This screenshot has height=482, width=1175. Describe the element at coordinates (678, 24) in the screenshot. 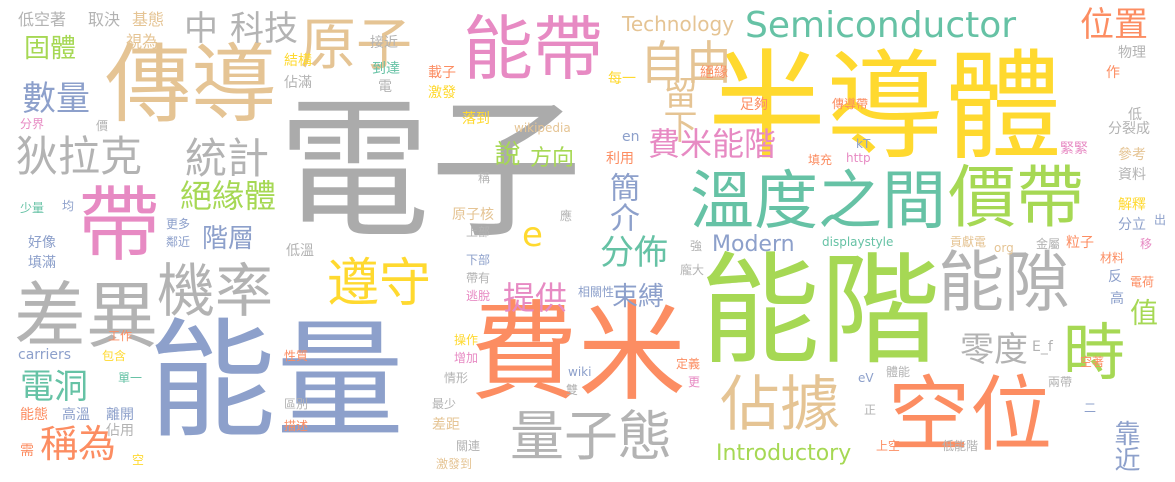

I see `word-technology: Technology` at that location.